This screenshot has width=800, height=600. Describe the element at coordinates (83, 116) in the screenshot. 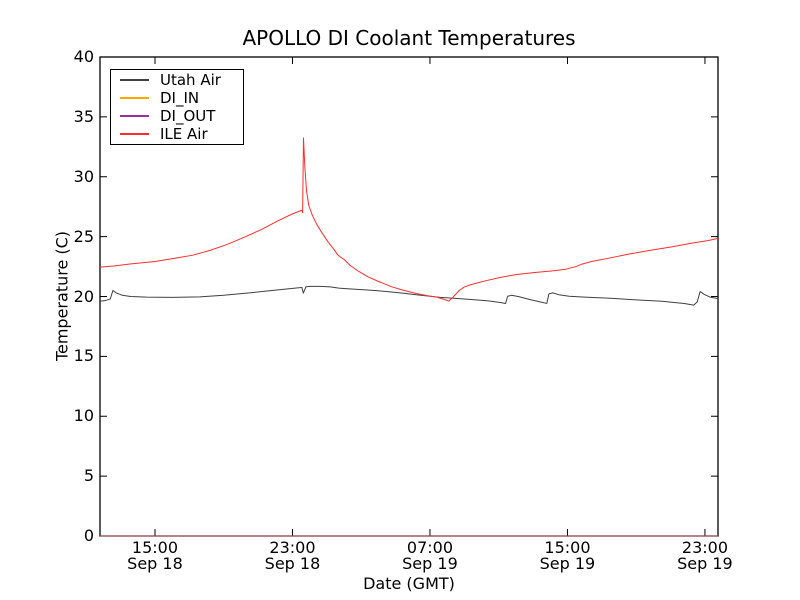

I see `y-tick-label: 35` at that location.